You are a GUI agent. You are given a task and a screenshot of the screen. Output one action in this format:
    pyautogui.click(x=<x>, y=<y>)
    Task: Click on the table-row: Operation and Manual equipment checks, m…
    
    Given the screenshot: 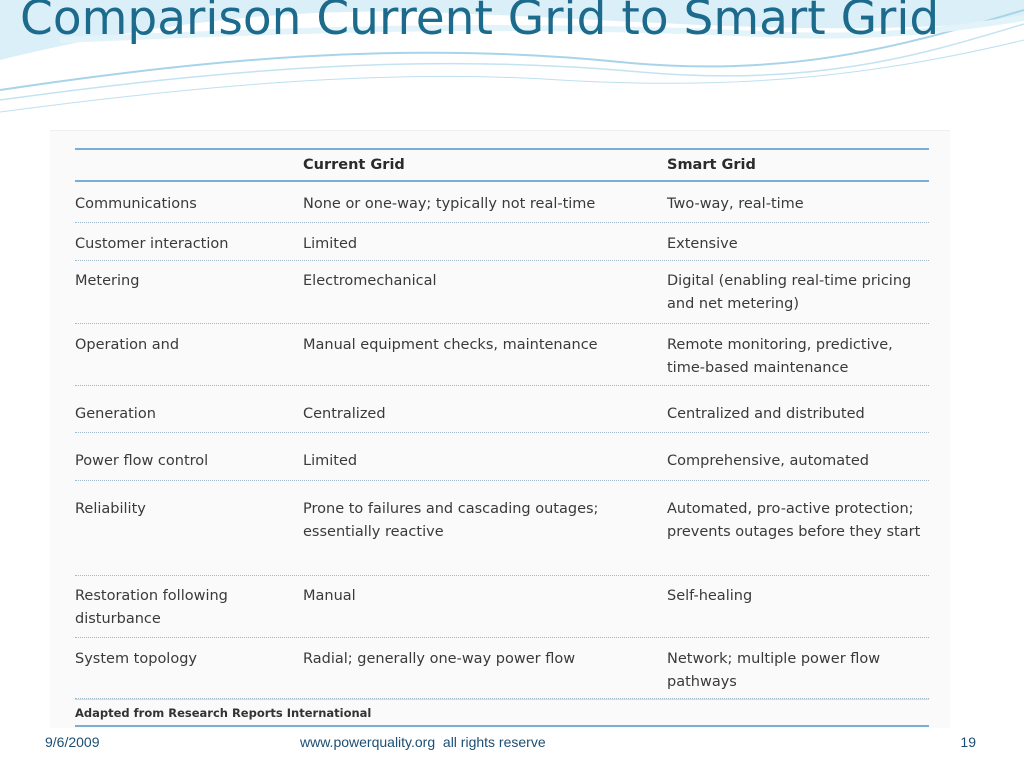 What is the action you would take?
    pyautogui.click(x=502, y=355)
    